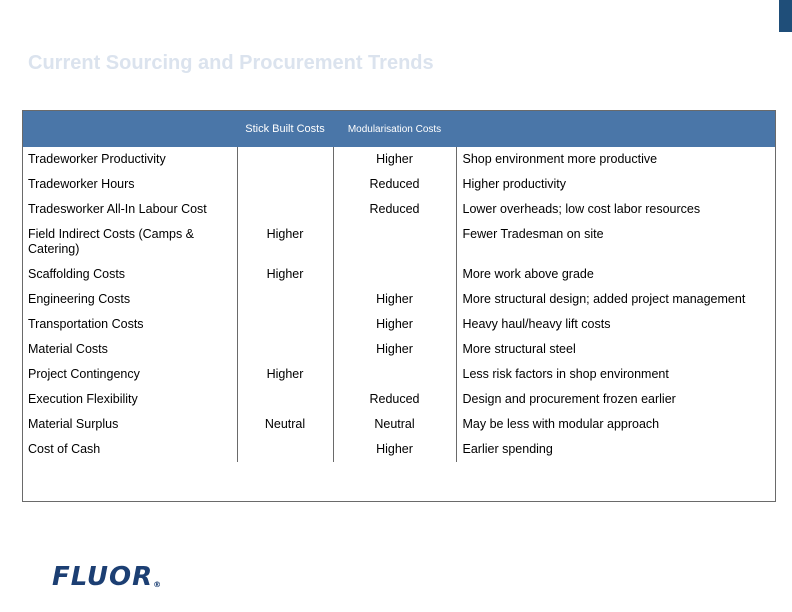 The image size is (792, 612). I want to click on table-row: Cost of Cash Higher Earlier spending, so click(399, 449).